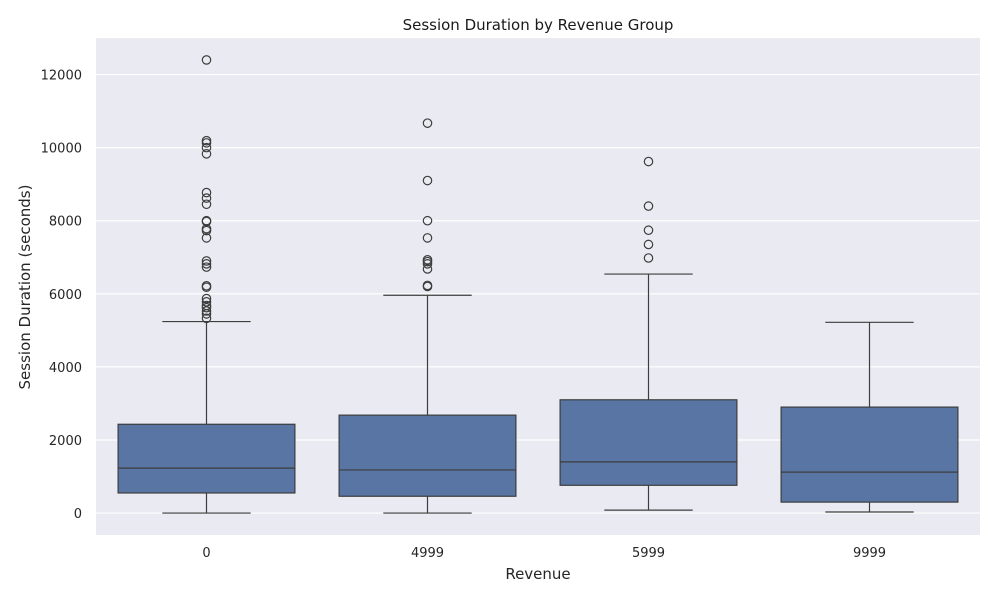  What do you see at coordinates (537, 574) in the screenshot?
I see `x-axis-label: Revenue` at bounding box center [537, 574].